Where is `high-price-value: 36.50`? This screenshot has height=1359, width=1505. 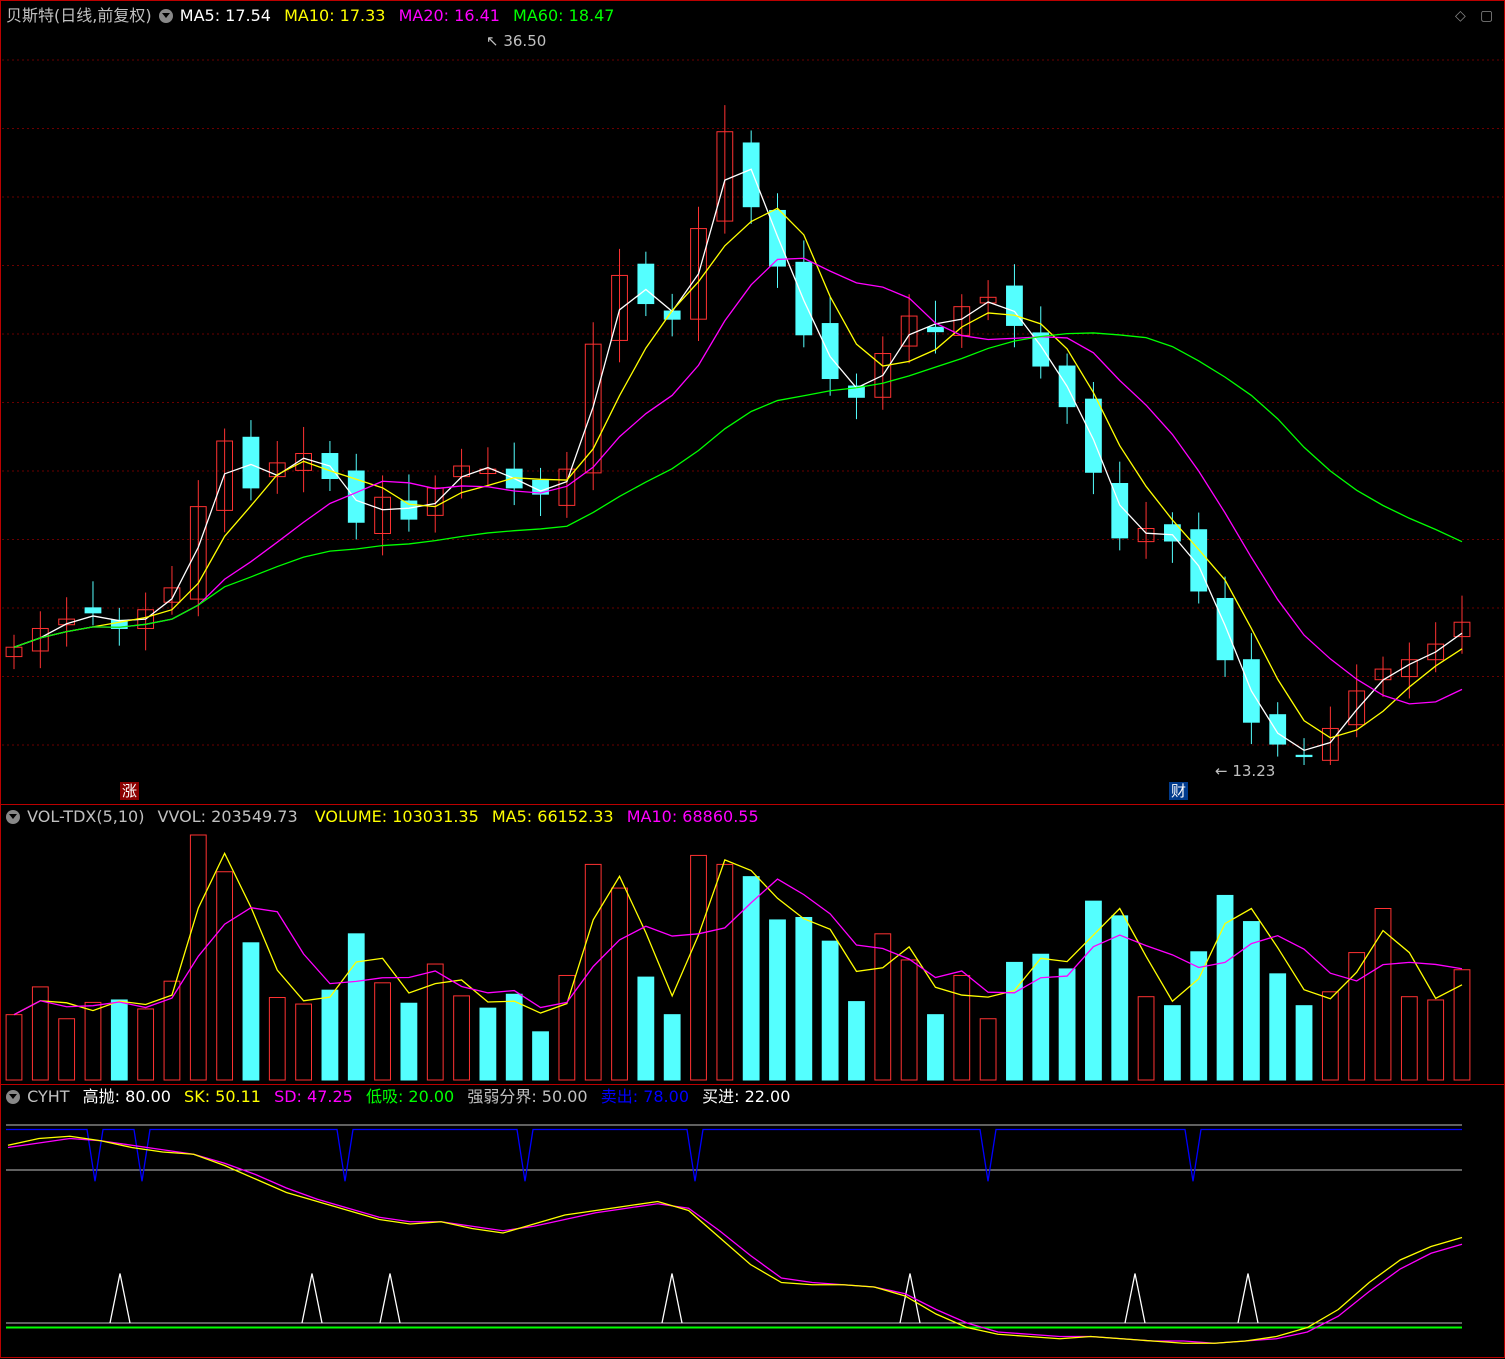
high-price-value: 36.50 is located at coordinates (525, 41).